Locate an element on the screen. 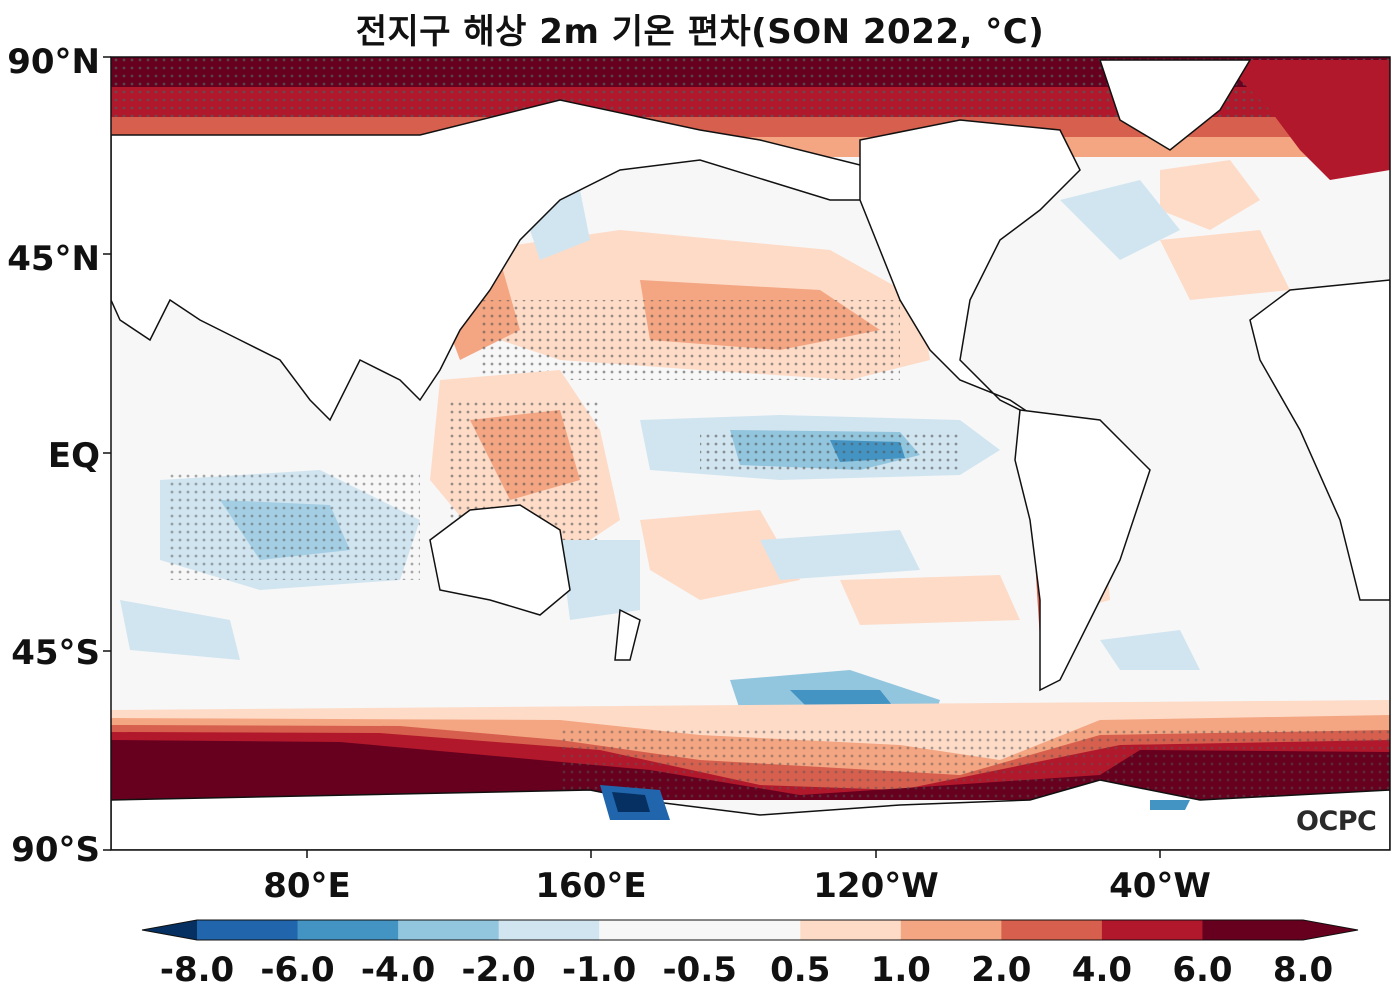 The image size is (1400, 1002). colorbar-label: 0.5 is located at coordinates (800, 970).